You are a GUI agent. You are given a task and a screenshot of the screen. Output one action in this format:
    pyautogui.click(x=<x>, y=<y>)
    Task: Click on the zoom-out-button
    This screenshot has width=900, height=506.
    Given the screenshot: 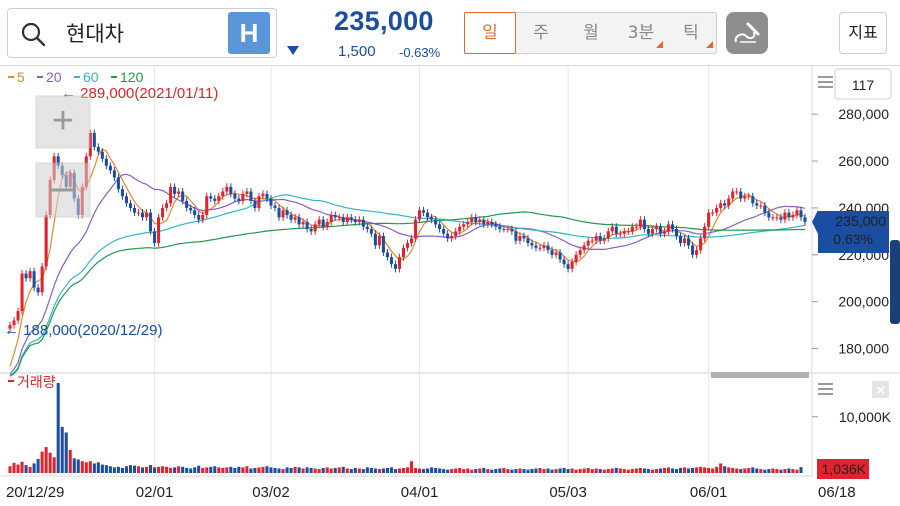 What is the action you would take?
    pyautogui.click(x=63, y=190)
    